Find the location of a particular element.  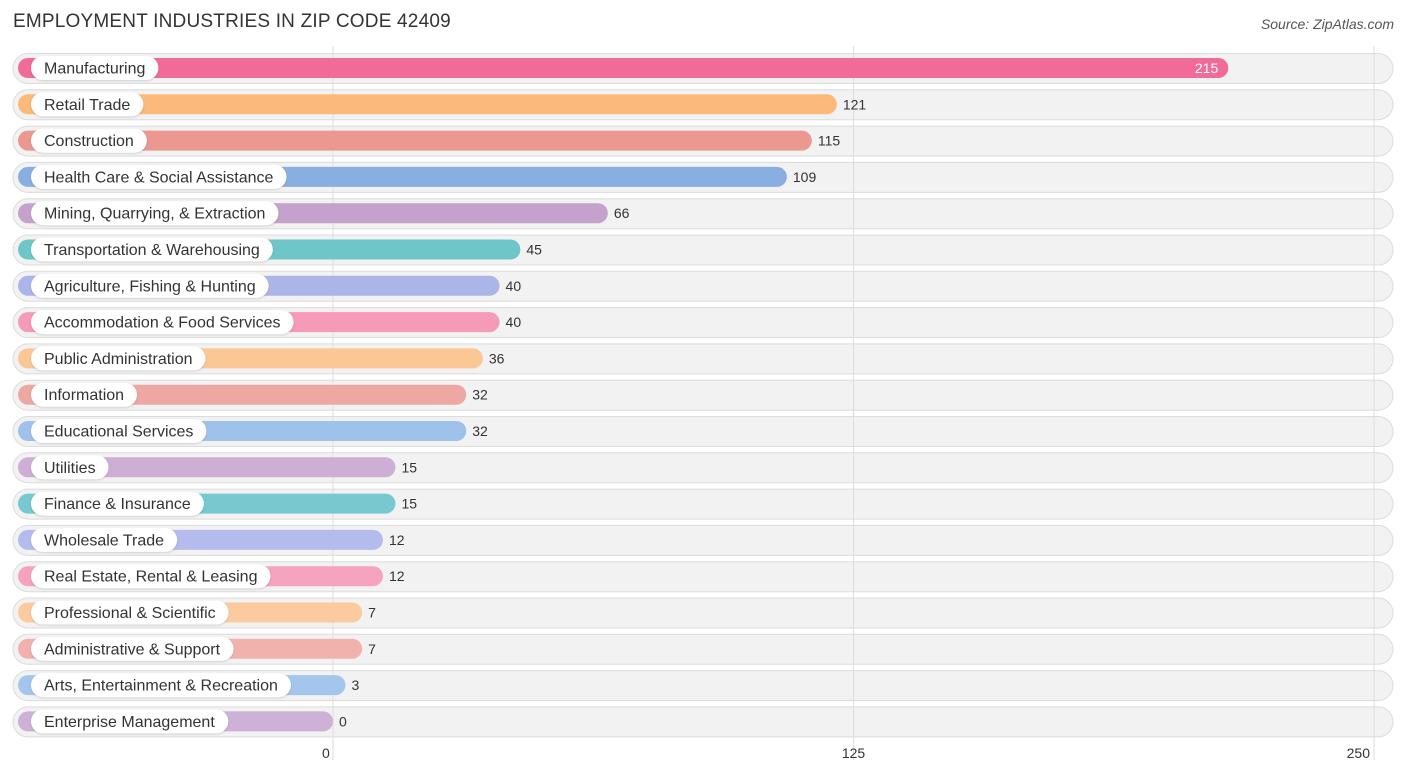

category-label: Finance & Insurance is located at coordinates (117, 504).